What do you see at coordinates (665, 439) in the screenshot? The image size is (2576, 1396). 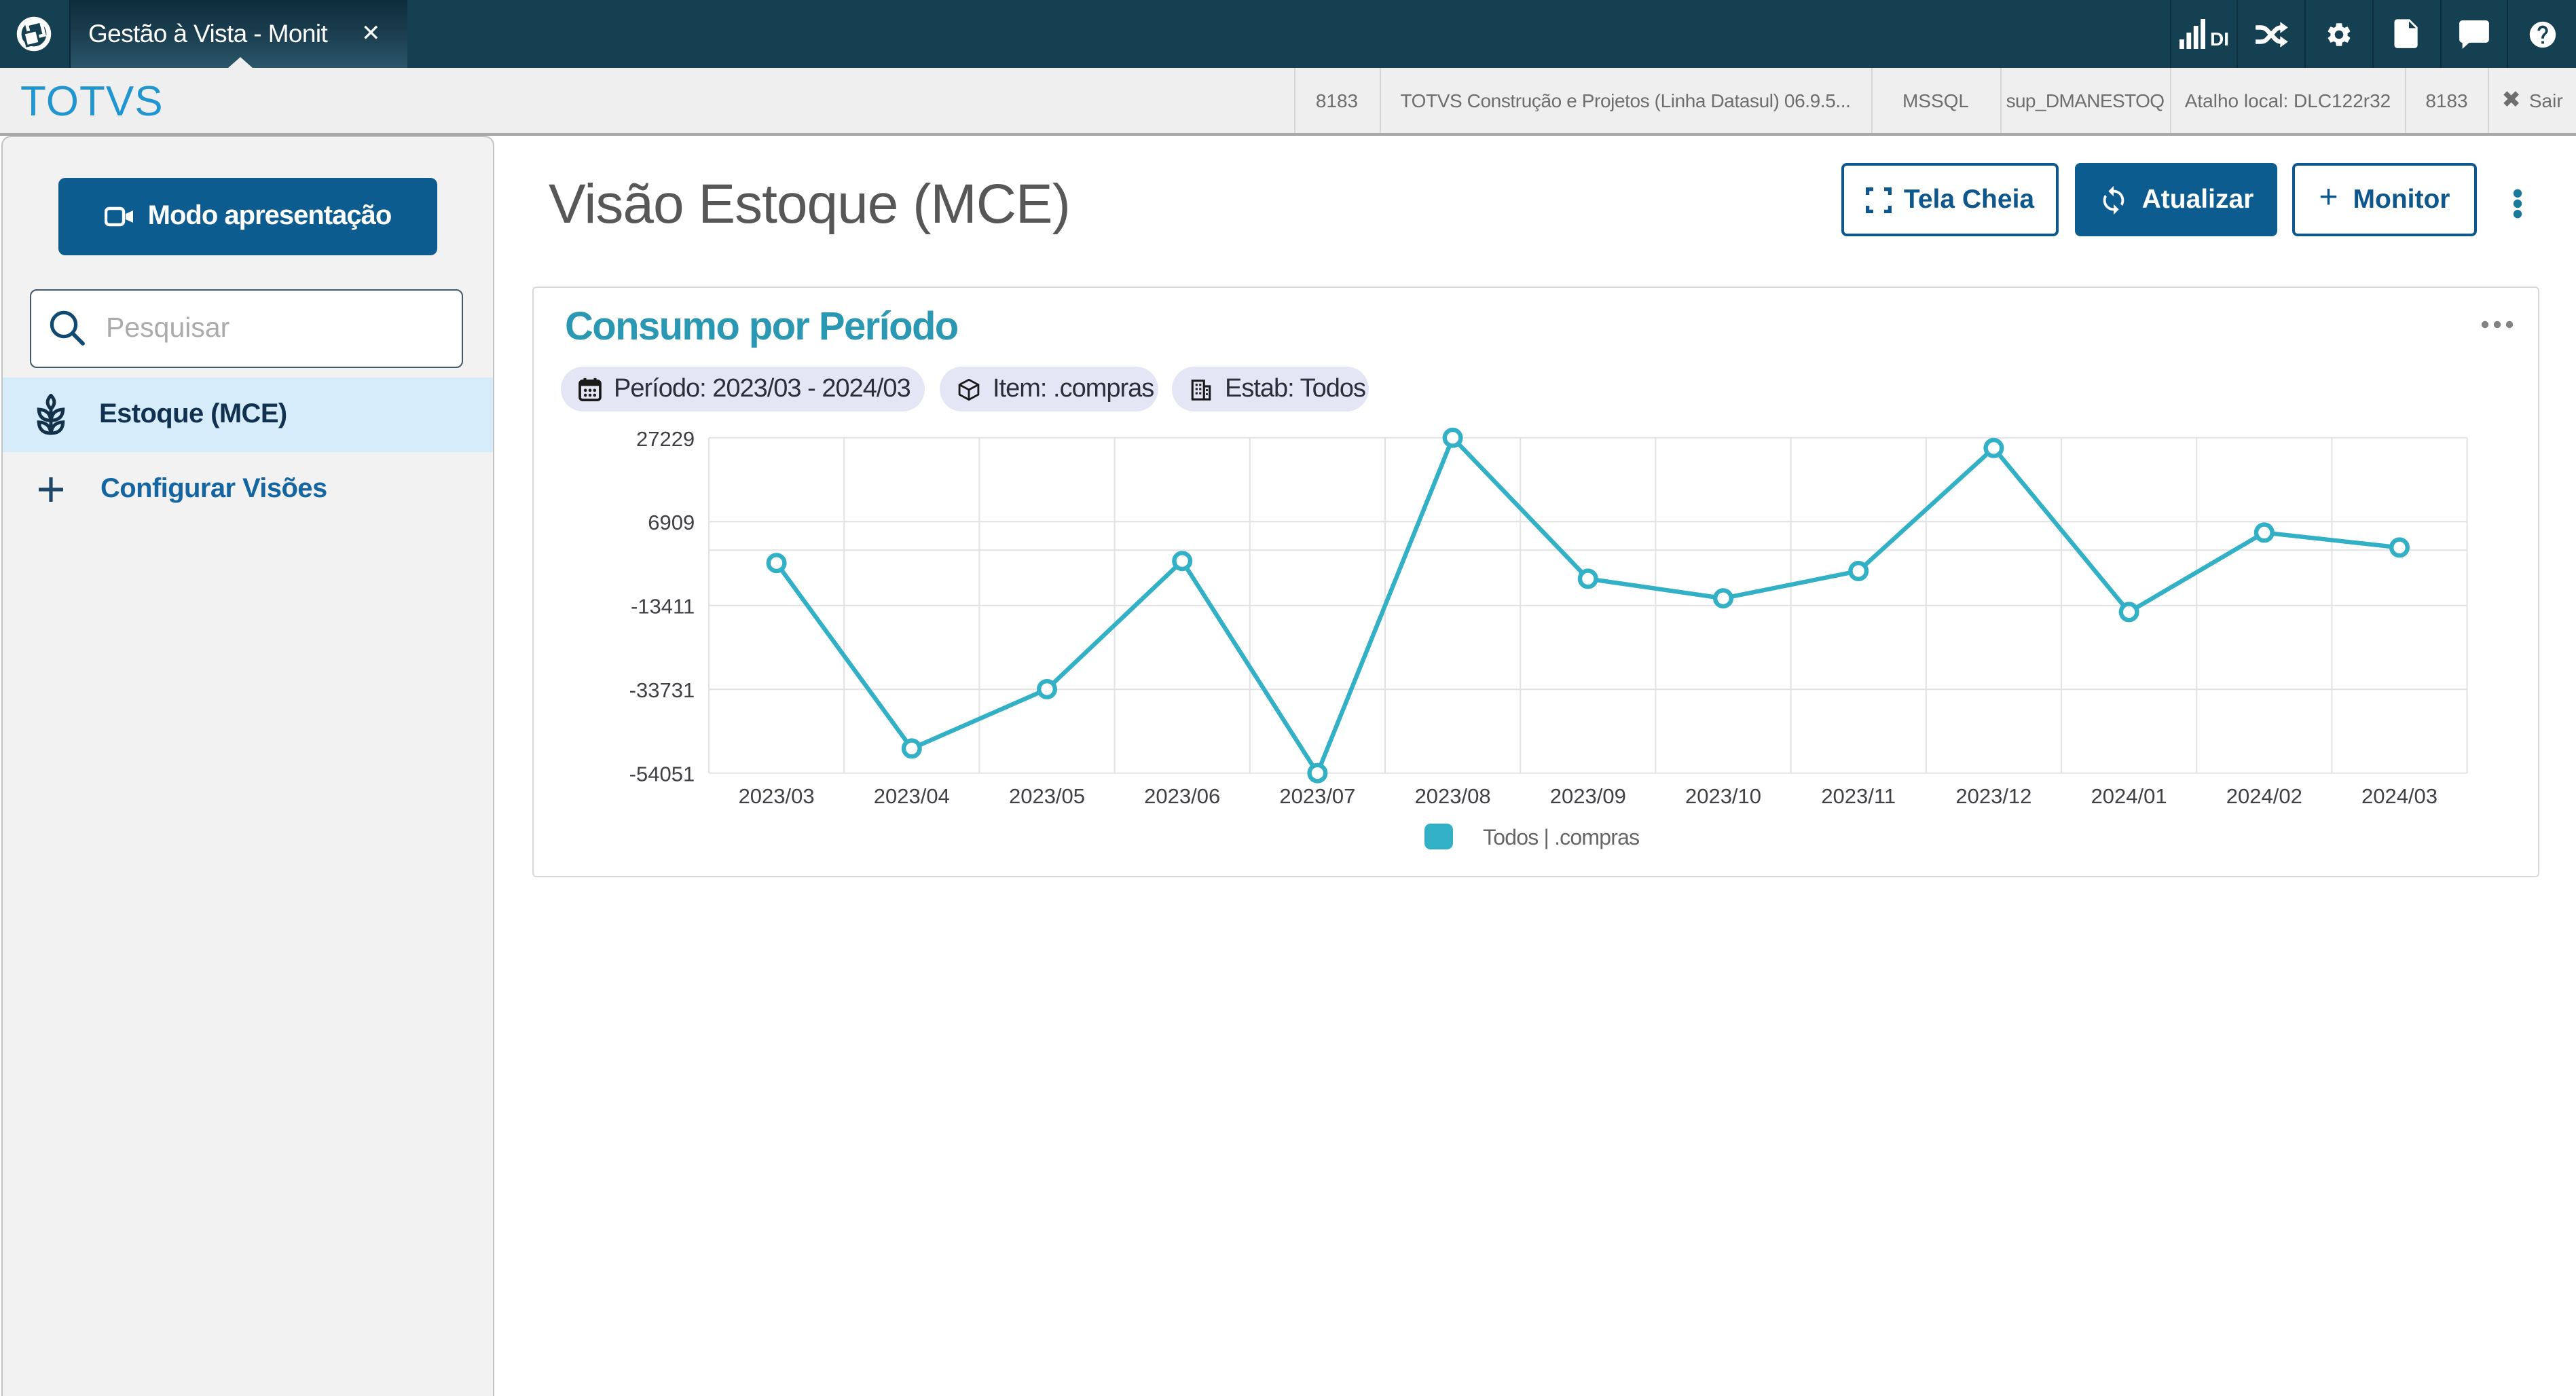 I see `svg-text: 27229` at bounding box center [665, 439].